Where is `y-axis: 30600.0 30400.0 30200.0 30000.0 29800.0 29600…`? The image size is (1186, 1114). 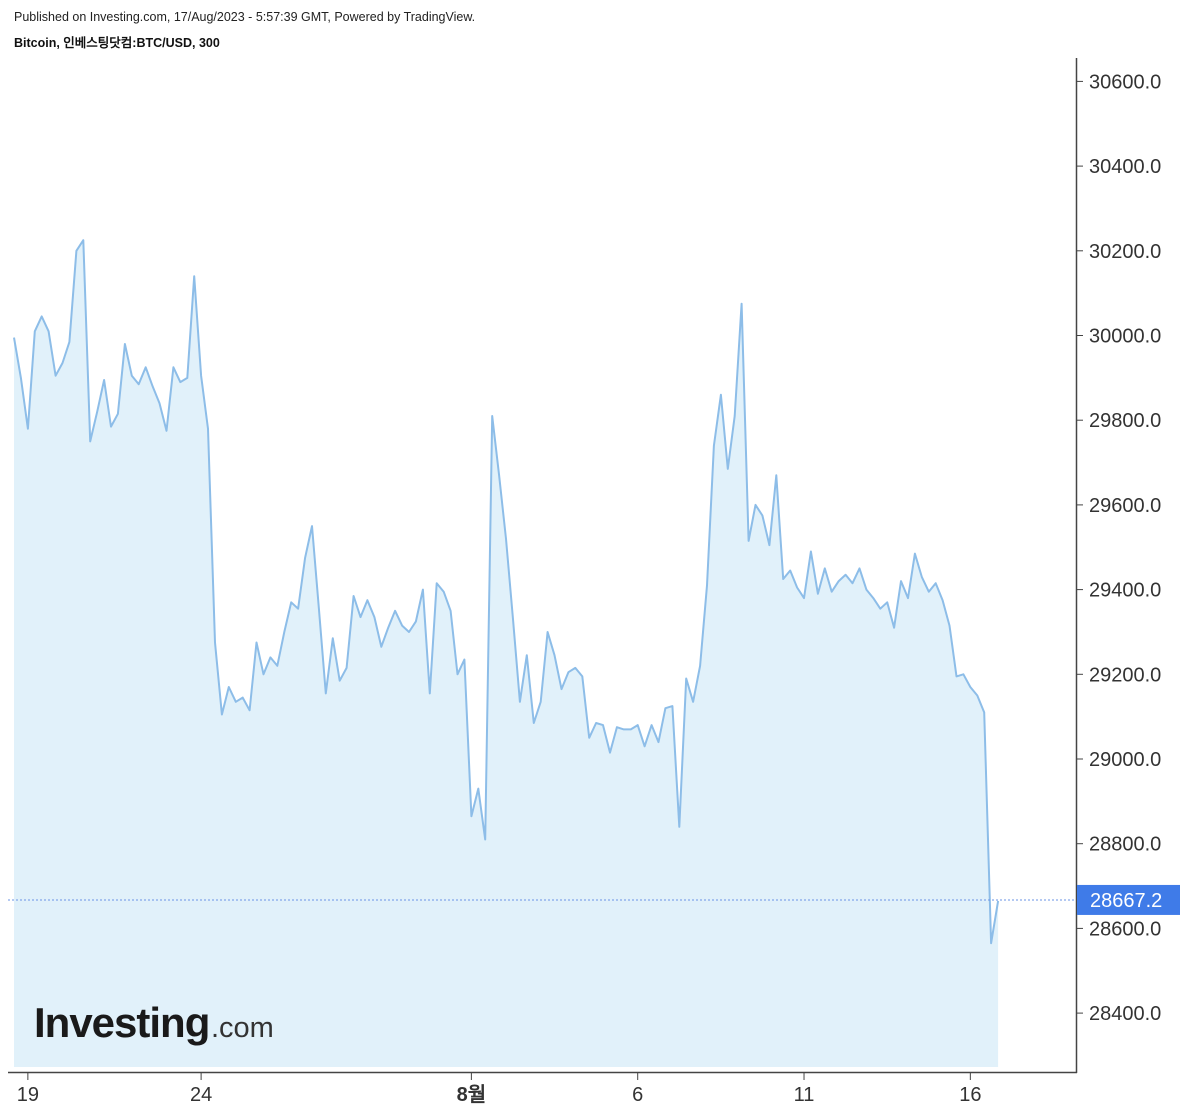 y-axis: 30600.0 30400.0 30200.0 30000.0 29800.0 29600… is located at coordinates (1118, 548).